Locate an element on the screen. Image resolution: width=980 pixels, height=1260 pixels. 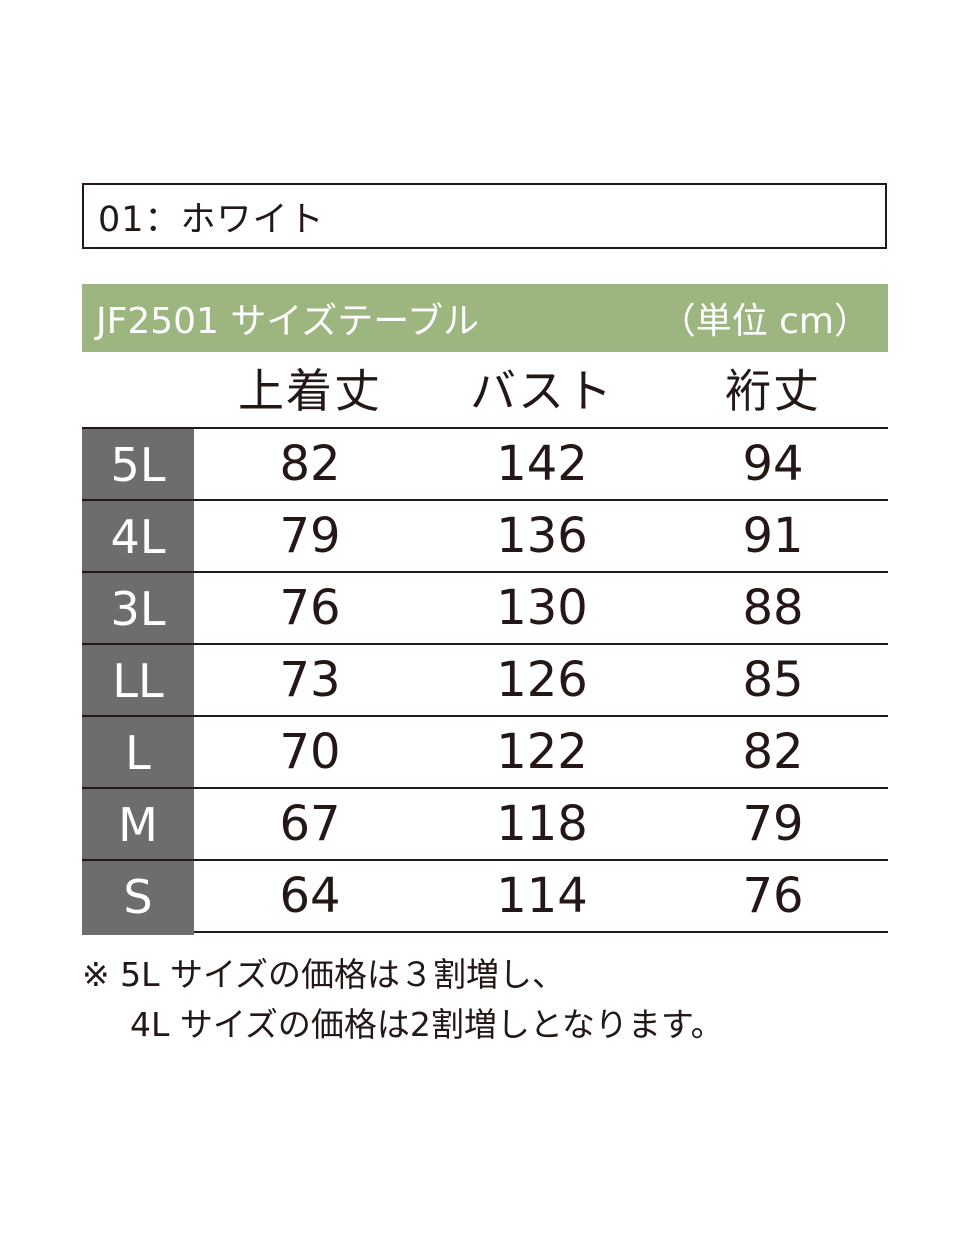
sleeve-value: 76 is located at coordinates (773, 896).